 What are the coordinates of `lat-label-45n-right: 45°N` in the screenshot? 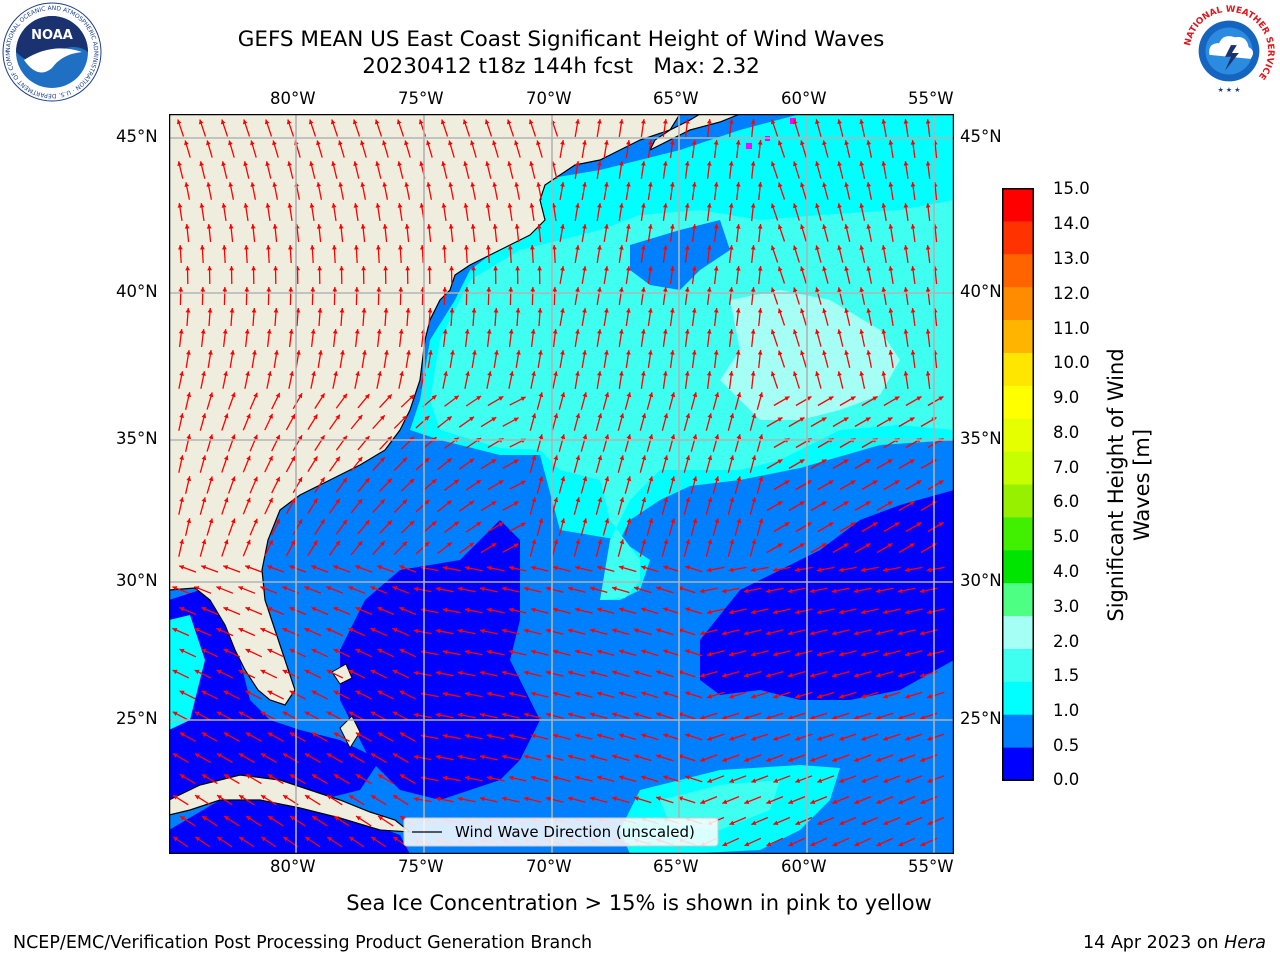 It's located at (981, 136).